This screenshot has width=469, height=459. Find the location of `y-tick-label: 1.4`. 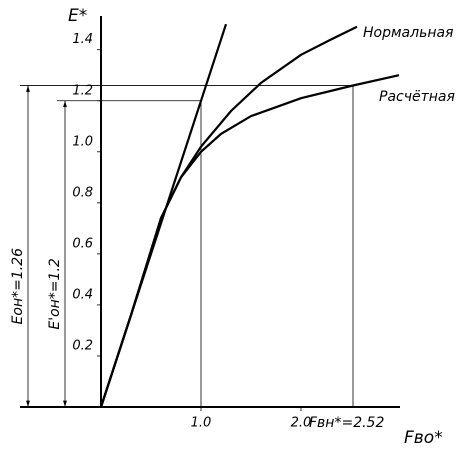

y-tick-label: 1.4 is located at coordinates (82, 39).